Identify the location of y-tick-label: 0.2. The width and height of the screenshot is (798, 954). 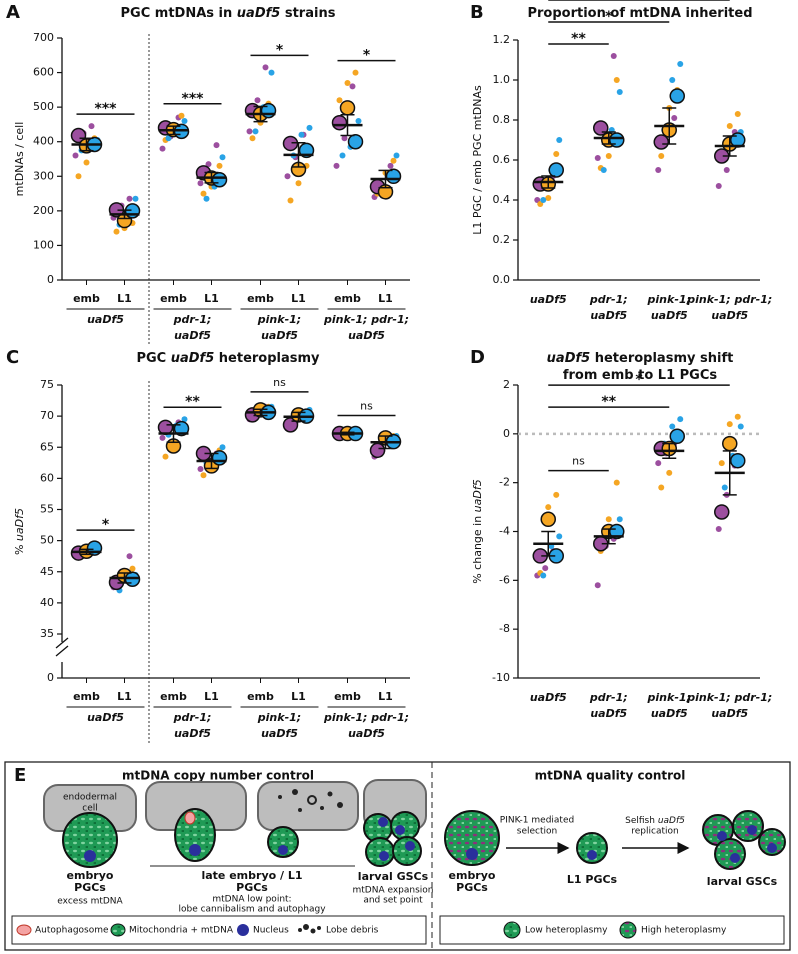
(502, 239).